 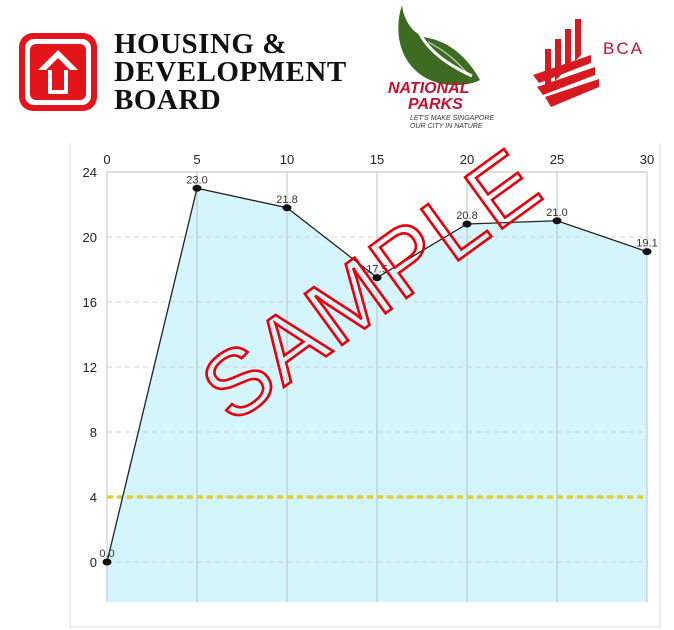 I want to click on hdb-line-1: HOUSING &, so click(x=200, y=44).